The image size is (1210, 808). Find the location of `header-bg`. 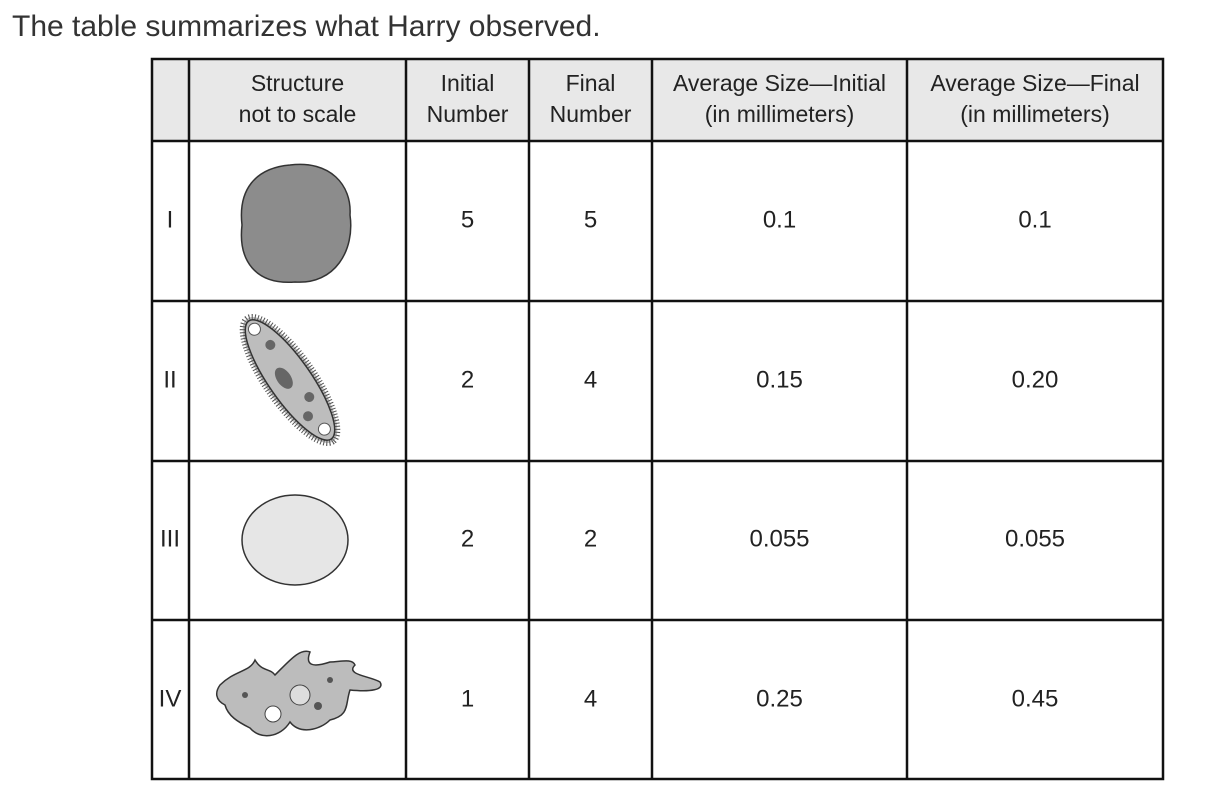

header-bg is located at coordinates (657, 100).